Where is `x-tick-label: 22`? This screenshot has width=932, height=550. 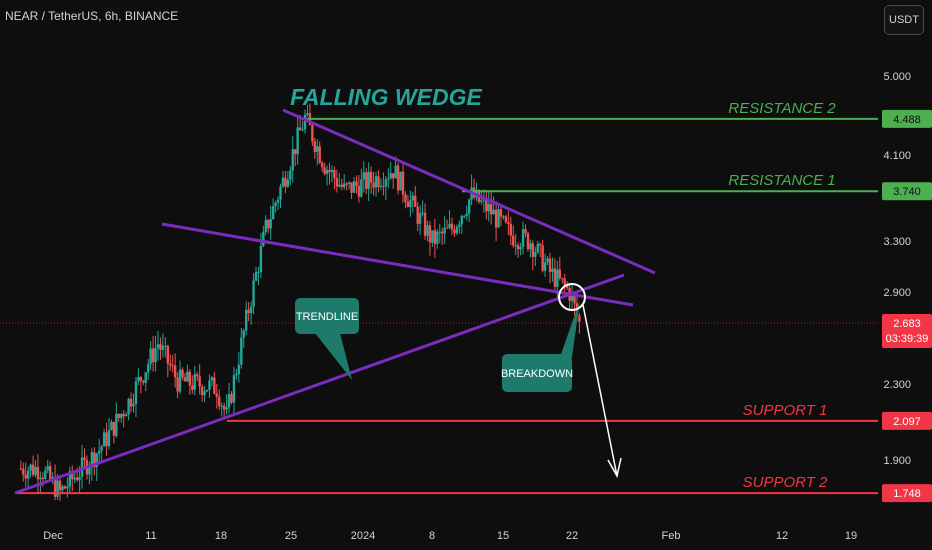 x-tick-label: 22 is located at coordinates (572, 536).